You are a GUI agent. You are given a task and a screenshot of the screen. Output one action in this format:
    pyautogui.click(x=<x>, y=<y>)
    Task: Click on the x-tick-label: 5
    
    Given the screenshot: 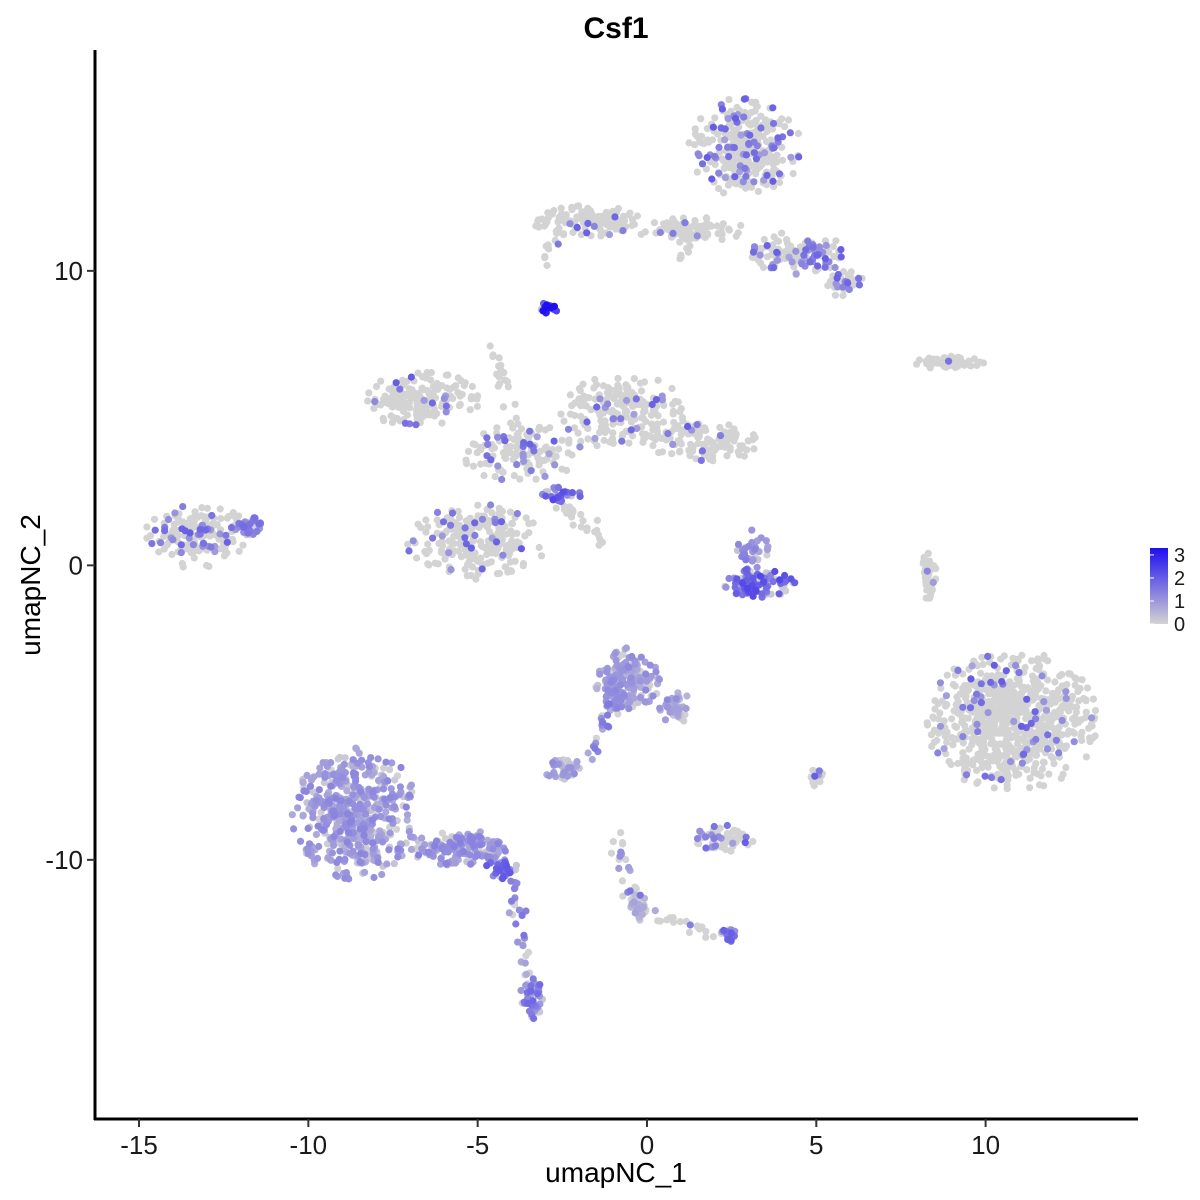 What is the action you would take?
    pyautogui.click(x=816, y=1145)
    